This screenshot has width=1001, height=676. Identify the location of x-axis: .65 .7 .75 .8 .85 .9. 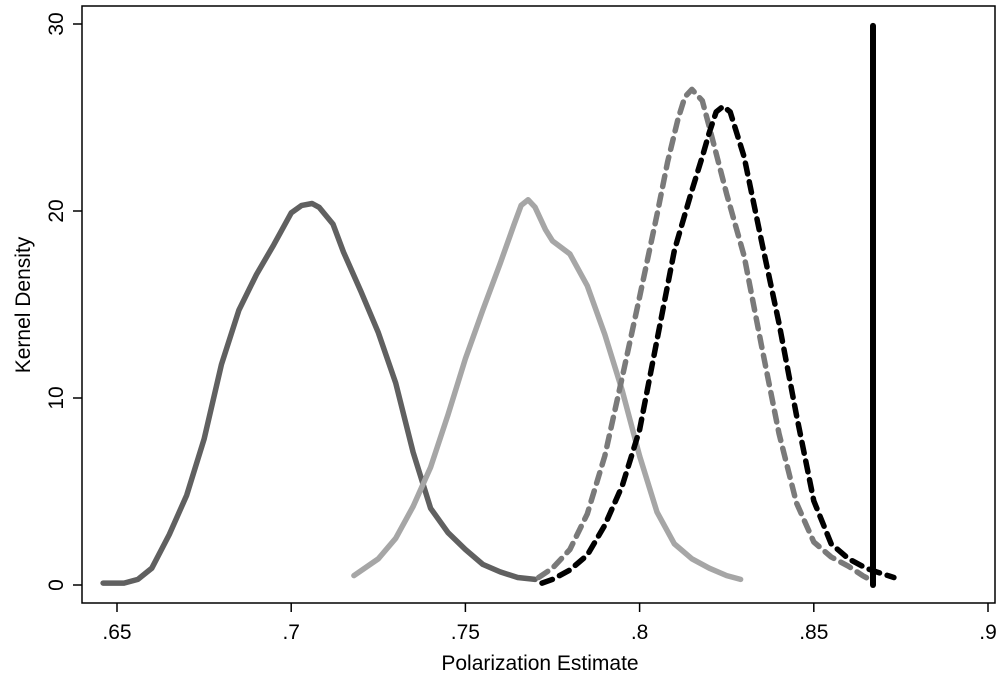
(549, 623).